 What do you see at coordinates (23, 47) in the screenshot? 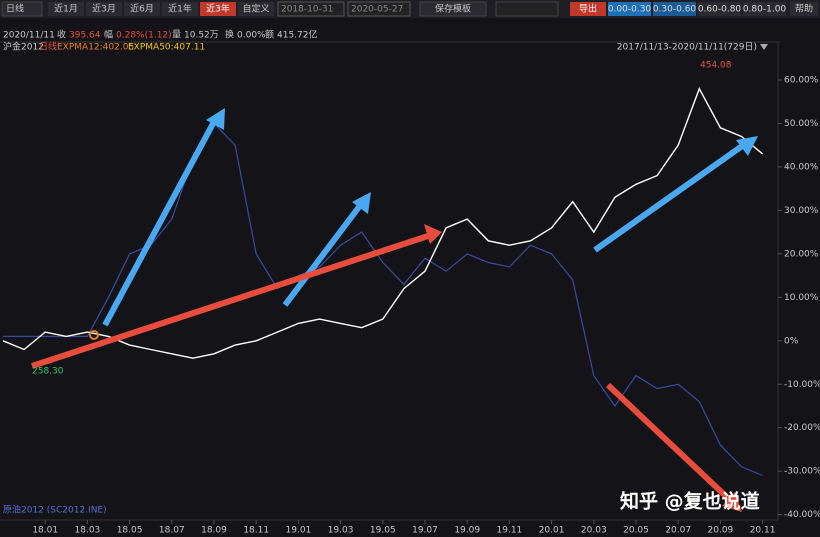
I see `series-name: 沪金2012` at bounding box center [23, 47].